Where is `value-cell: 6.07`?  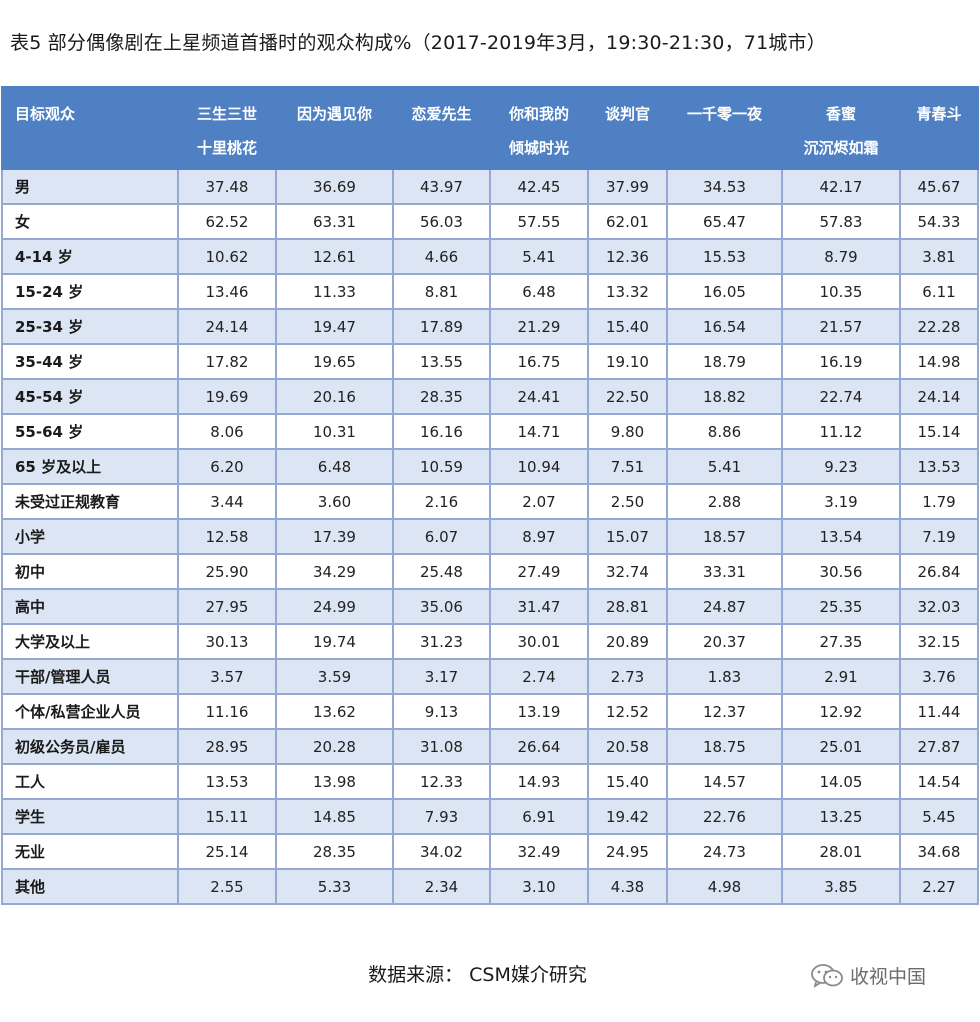
value-cell: 6.07 is located at coordinates (441, 536).